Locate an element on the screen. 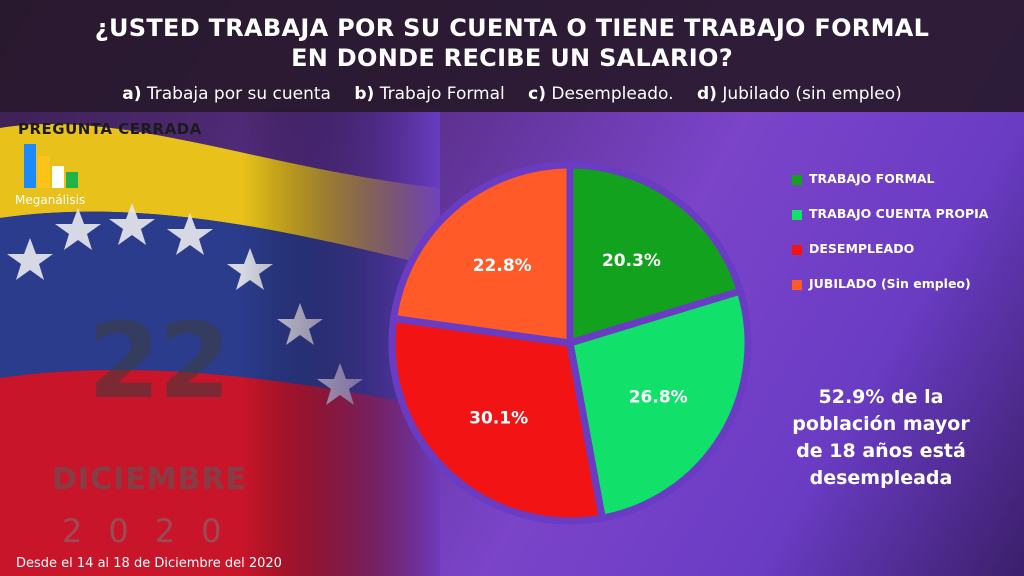 Image resolution: width=1024 pixels, height=576 pixels. legend-label: DESEMPLEADO is located at coordinates (862, 248).